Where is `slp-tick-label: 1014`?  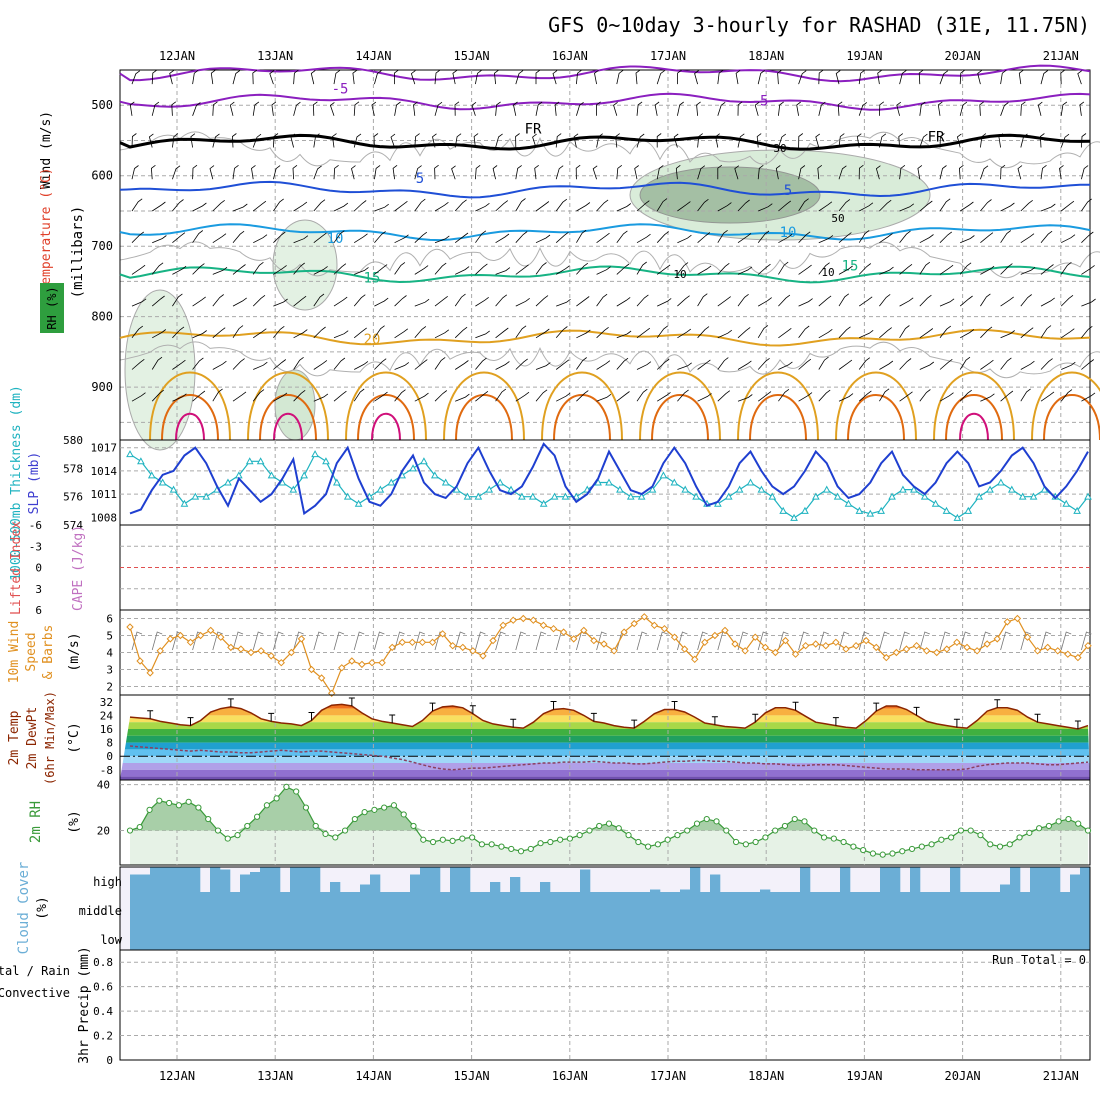
slp-tick-label: 1014 is located at coordinates (104, 471).